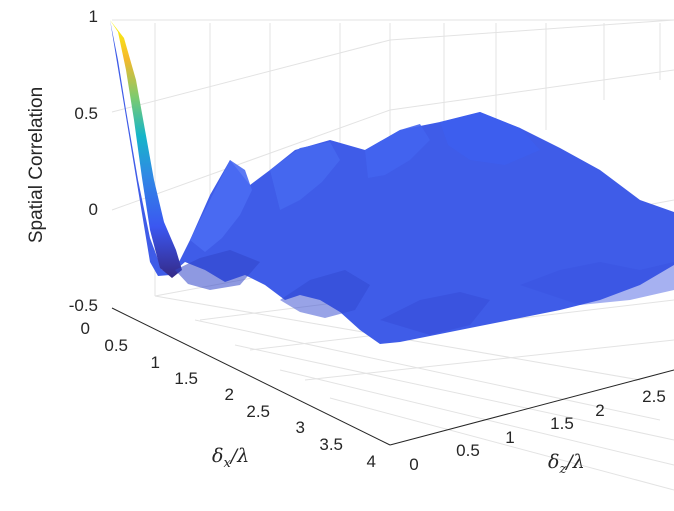  Describe the element at coordinates (654, 396) in the screenshot. I see `y-tick-label: 2.5` at that location.